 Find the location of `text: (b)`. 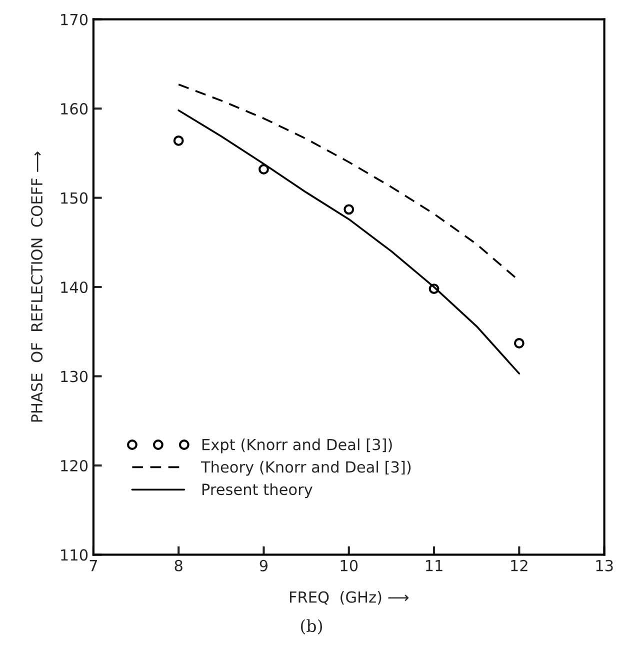

text: (b) is located at coordinates (311, 626).